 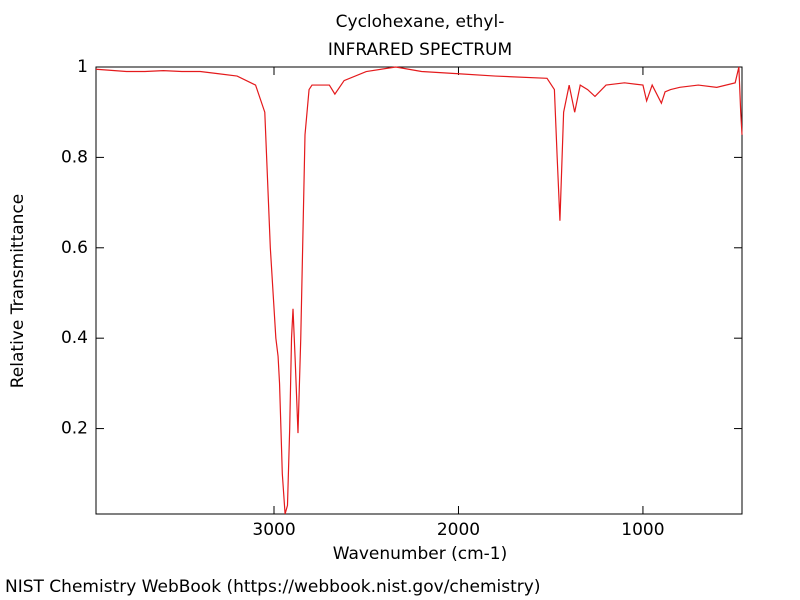 I want to click on y-tick-label: 0.4, so click(x=74, y=338).